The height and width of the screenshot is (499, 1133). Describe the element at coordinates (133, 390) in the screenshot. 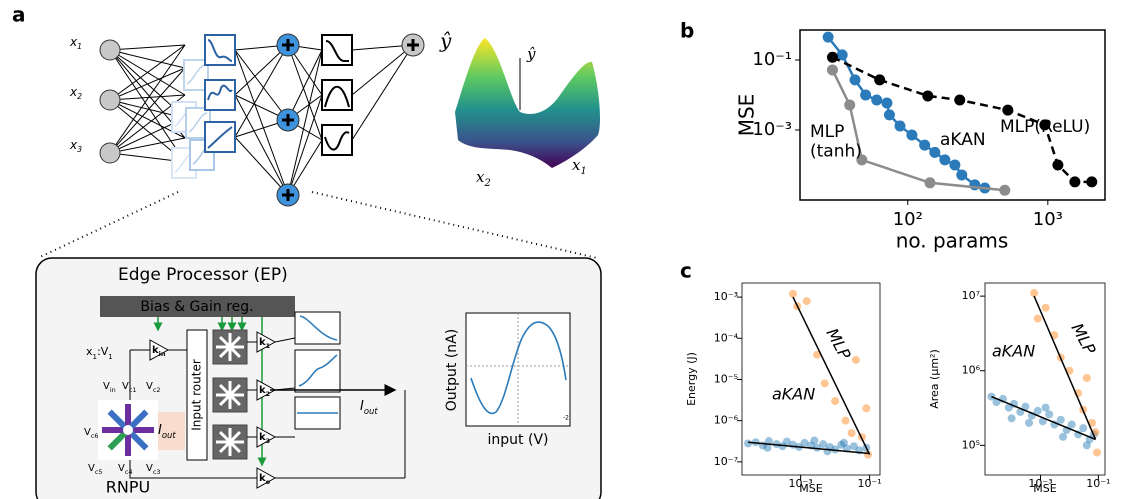

I see `subscript: c1` at that location.